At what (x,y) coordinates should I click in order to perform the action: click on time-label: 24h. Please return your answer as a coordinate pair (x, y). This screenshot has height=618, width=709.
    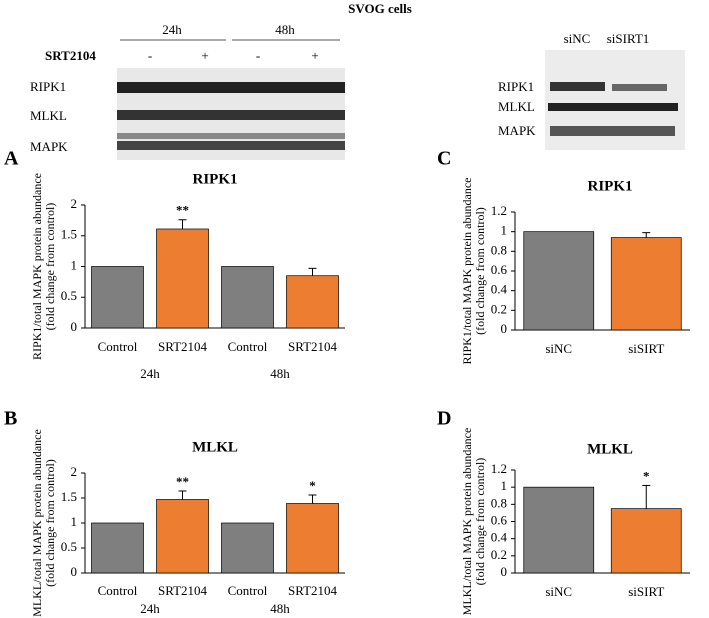
    Looking at the image, I should click on (172, 29).